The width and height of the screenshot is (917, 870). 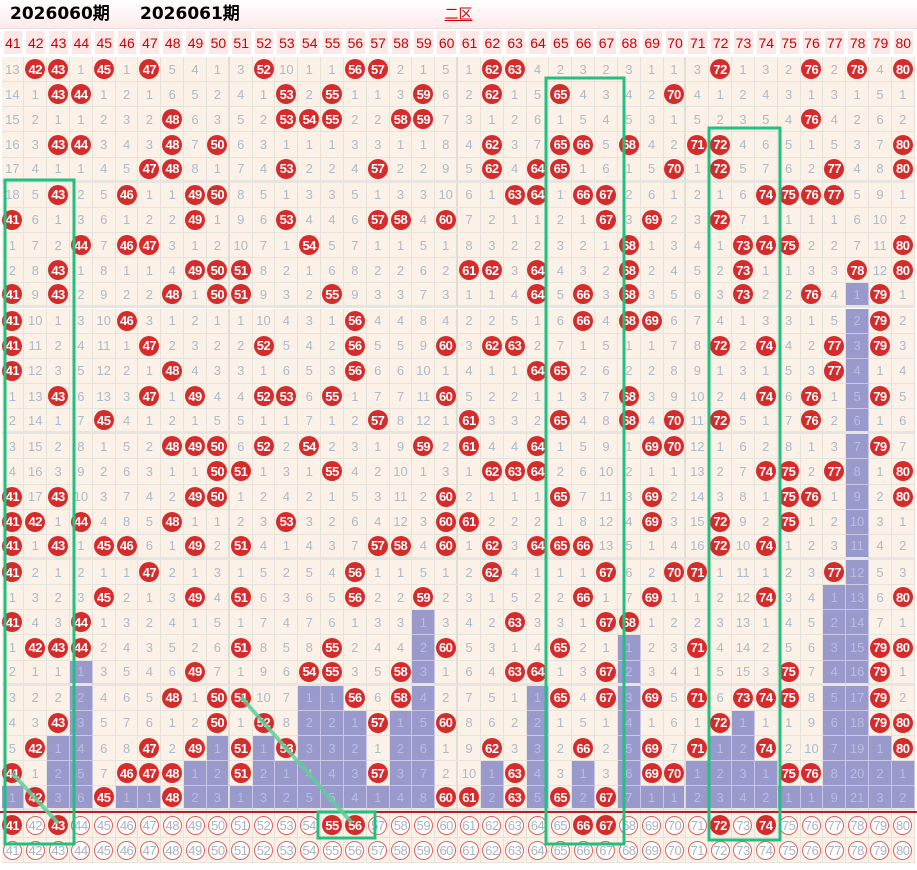 What do you see at coordinates (58, 850) in the screenshot?
I see `selectable-ball: 43` at bounding box center [58, 850].